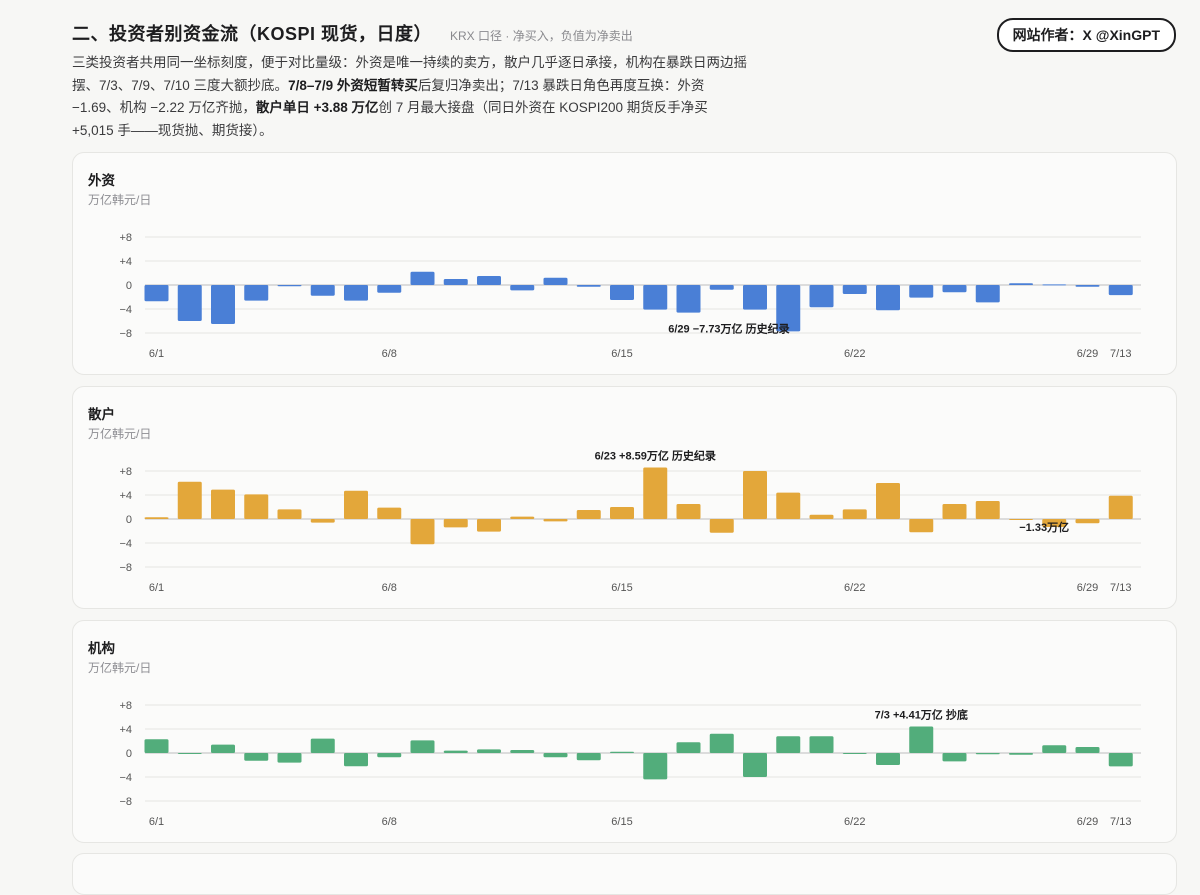 This screenshot has width=1200, height=895. What do you see at coordinates (1087, 822) in the screenshot?
I see `institution-x-tick-label: 6/29` at bounding box center [1087, 822].